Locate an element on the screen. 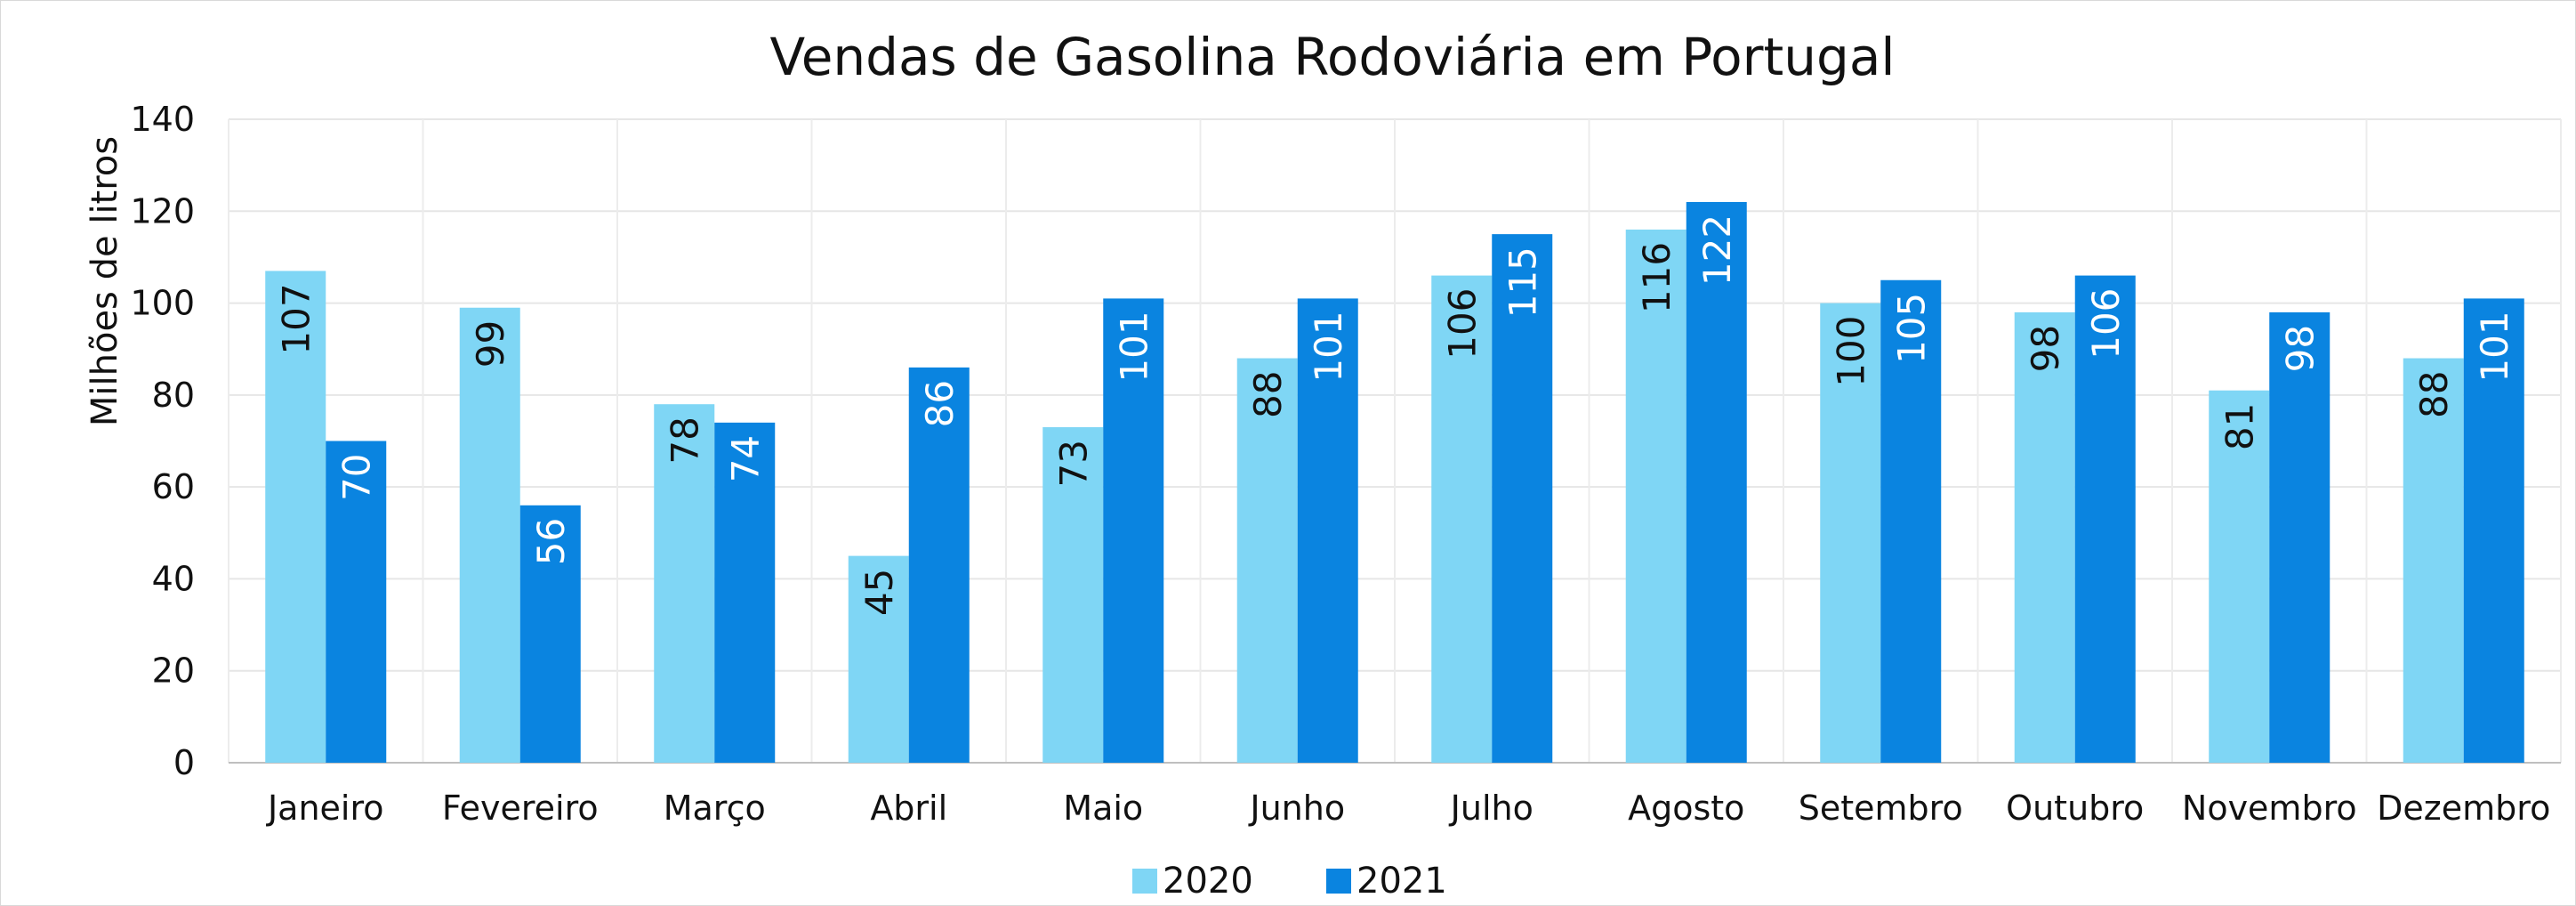 The height and width of the screenshot is (906, 2576). x-tick-label: Setembro is located at coordinates (1881, 808).